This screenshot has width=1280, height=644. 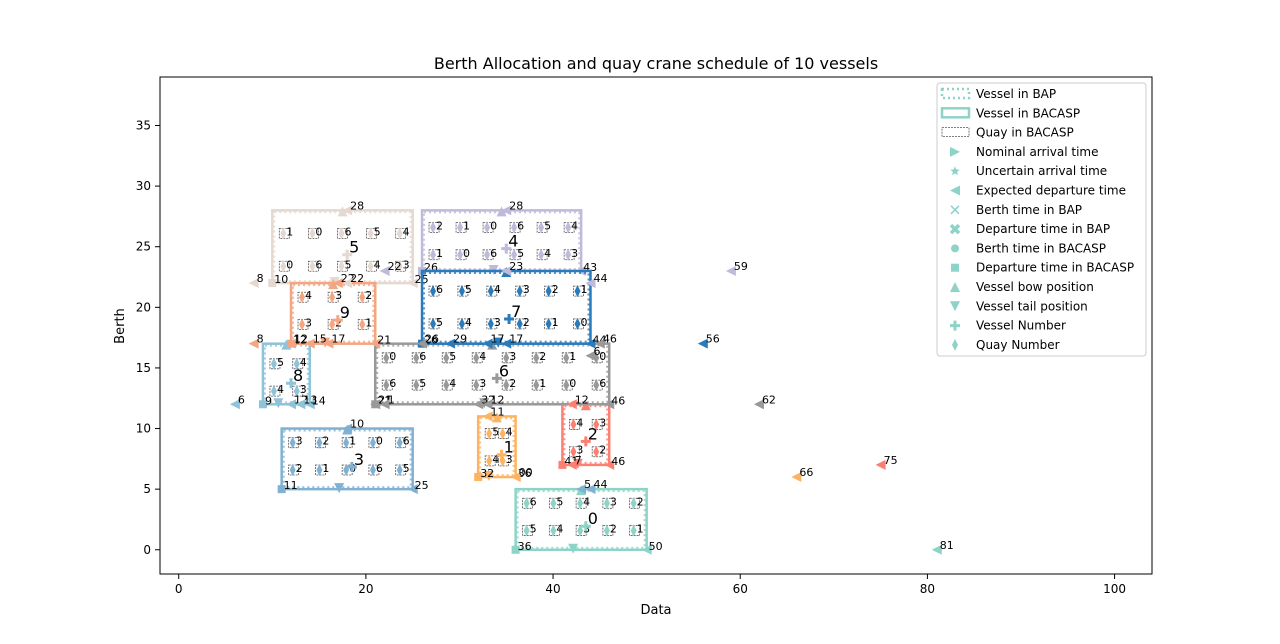 I want to click on time-point: 44, so click(x=596, y=486).